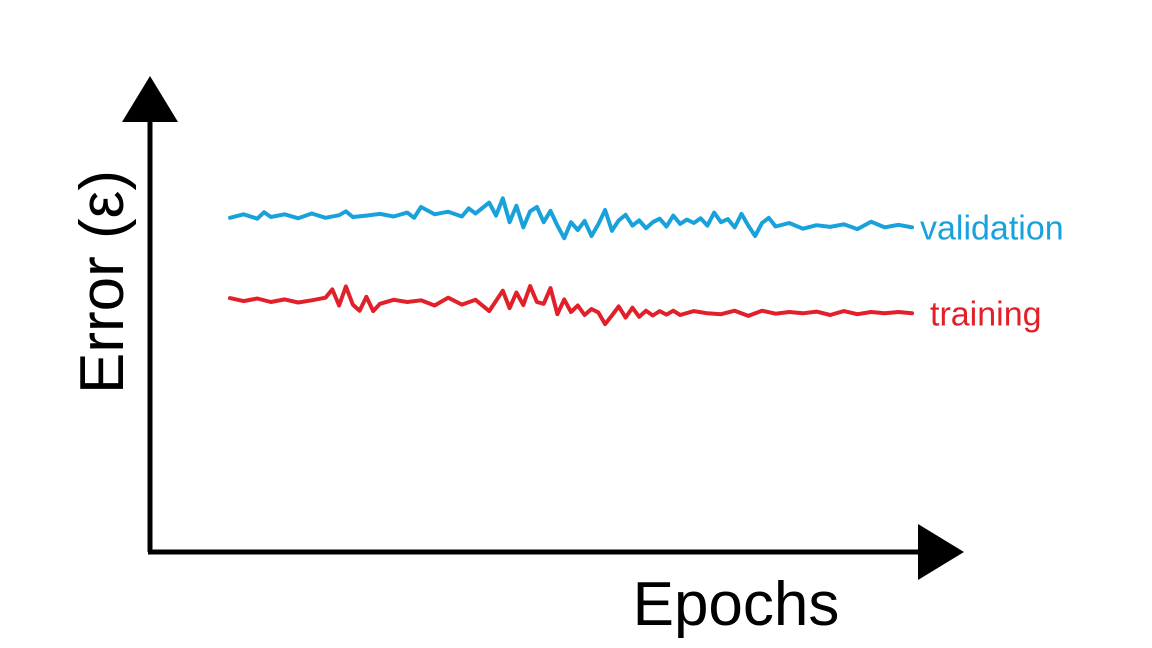  What do you see at coordinates (150, 99) in the screenshot?
I see `y-axis-arrow-icon` at bounding box center [150, 99].